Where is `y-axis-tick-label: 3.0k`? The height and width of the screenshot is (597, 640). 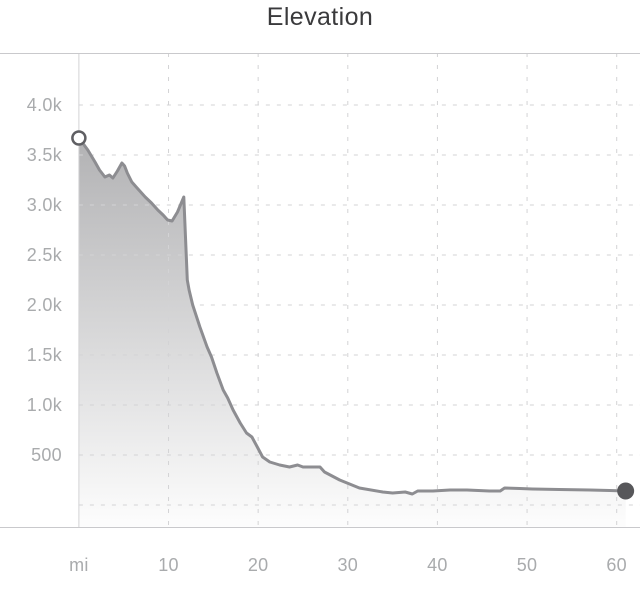
y-axis-tick-label: 3.0k is located at coordinates (44, 205).